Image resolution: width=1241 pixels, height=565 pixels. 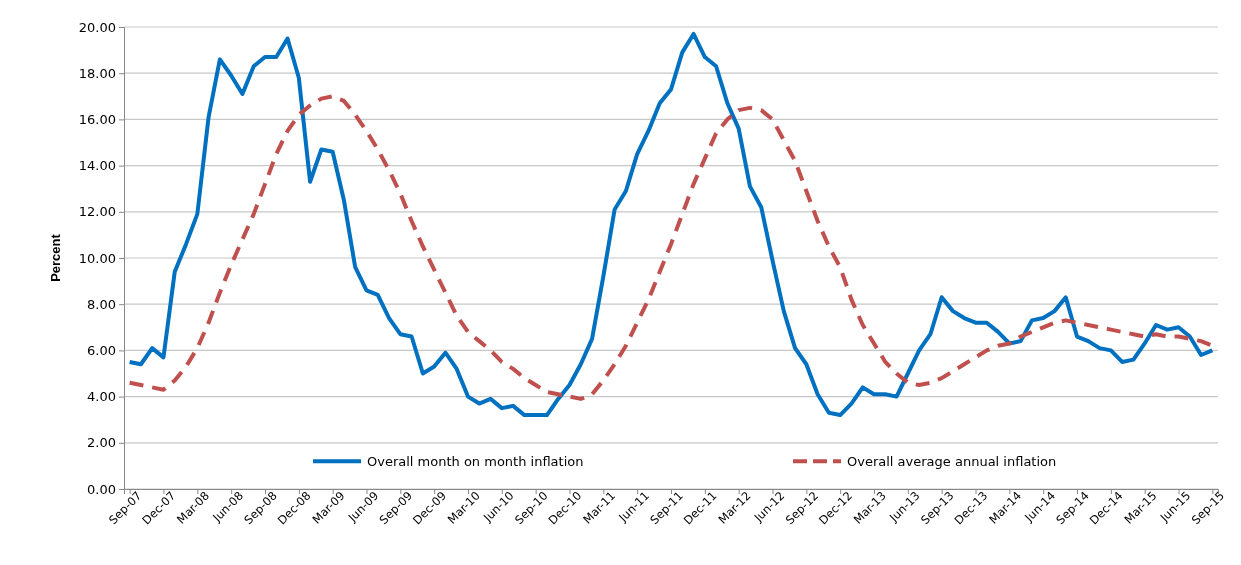 I want to click on y-tick-label: 4.00, so click(x=101, y=397).